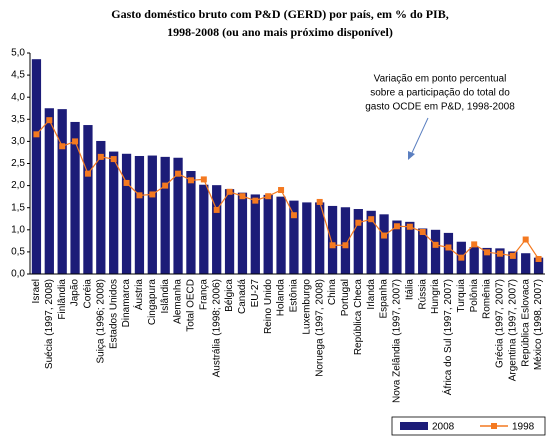  What do you see at coordinates (203, 295) in the screenshot?
I see `x-tick-label: França` at bounding box center [203, 295].